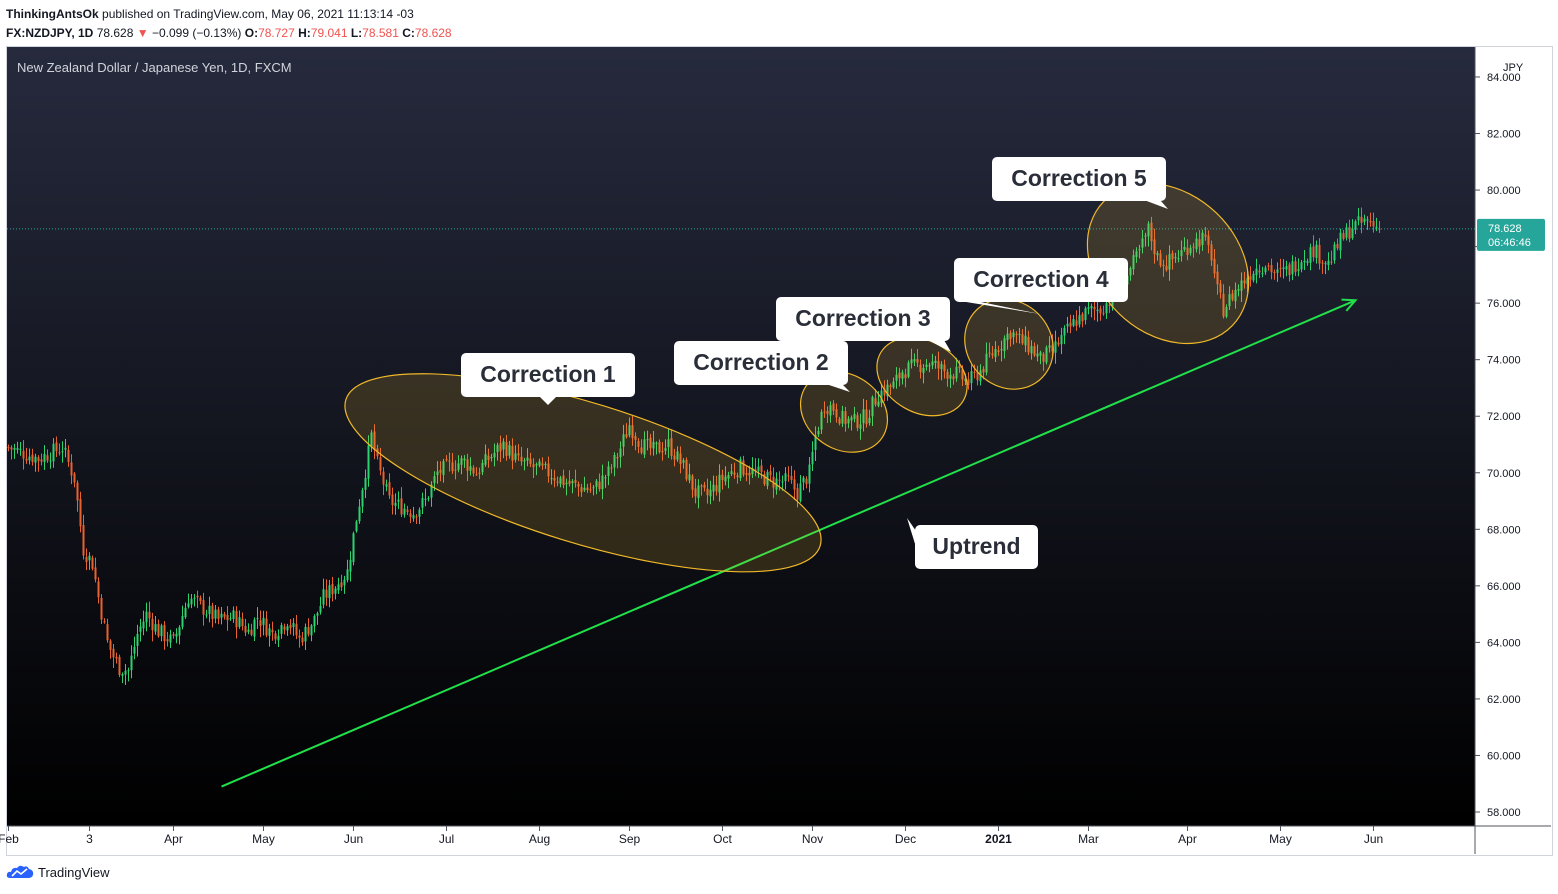  I want to click on y-tick-label: 82.000, so click(1504, 135).